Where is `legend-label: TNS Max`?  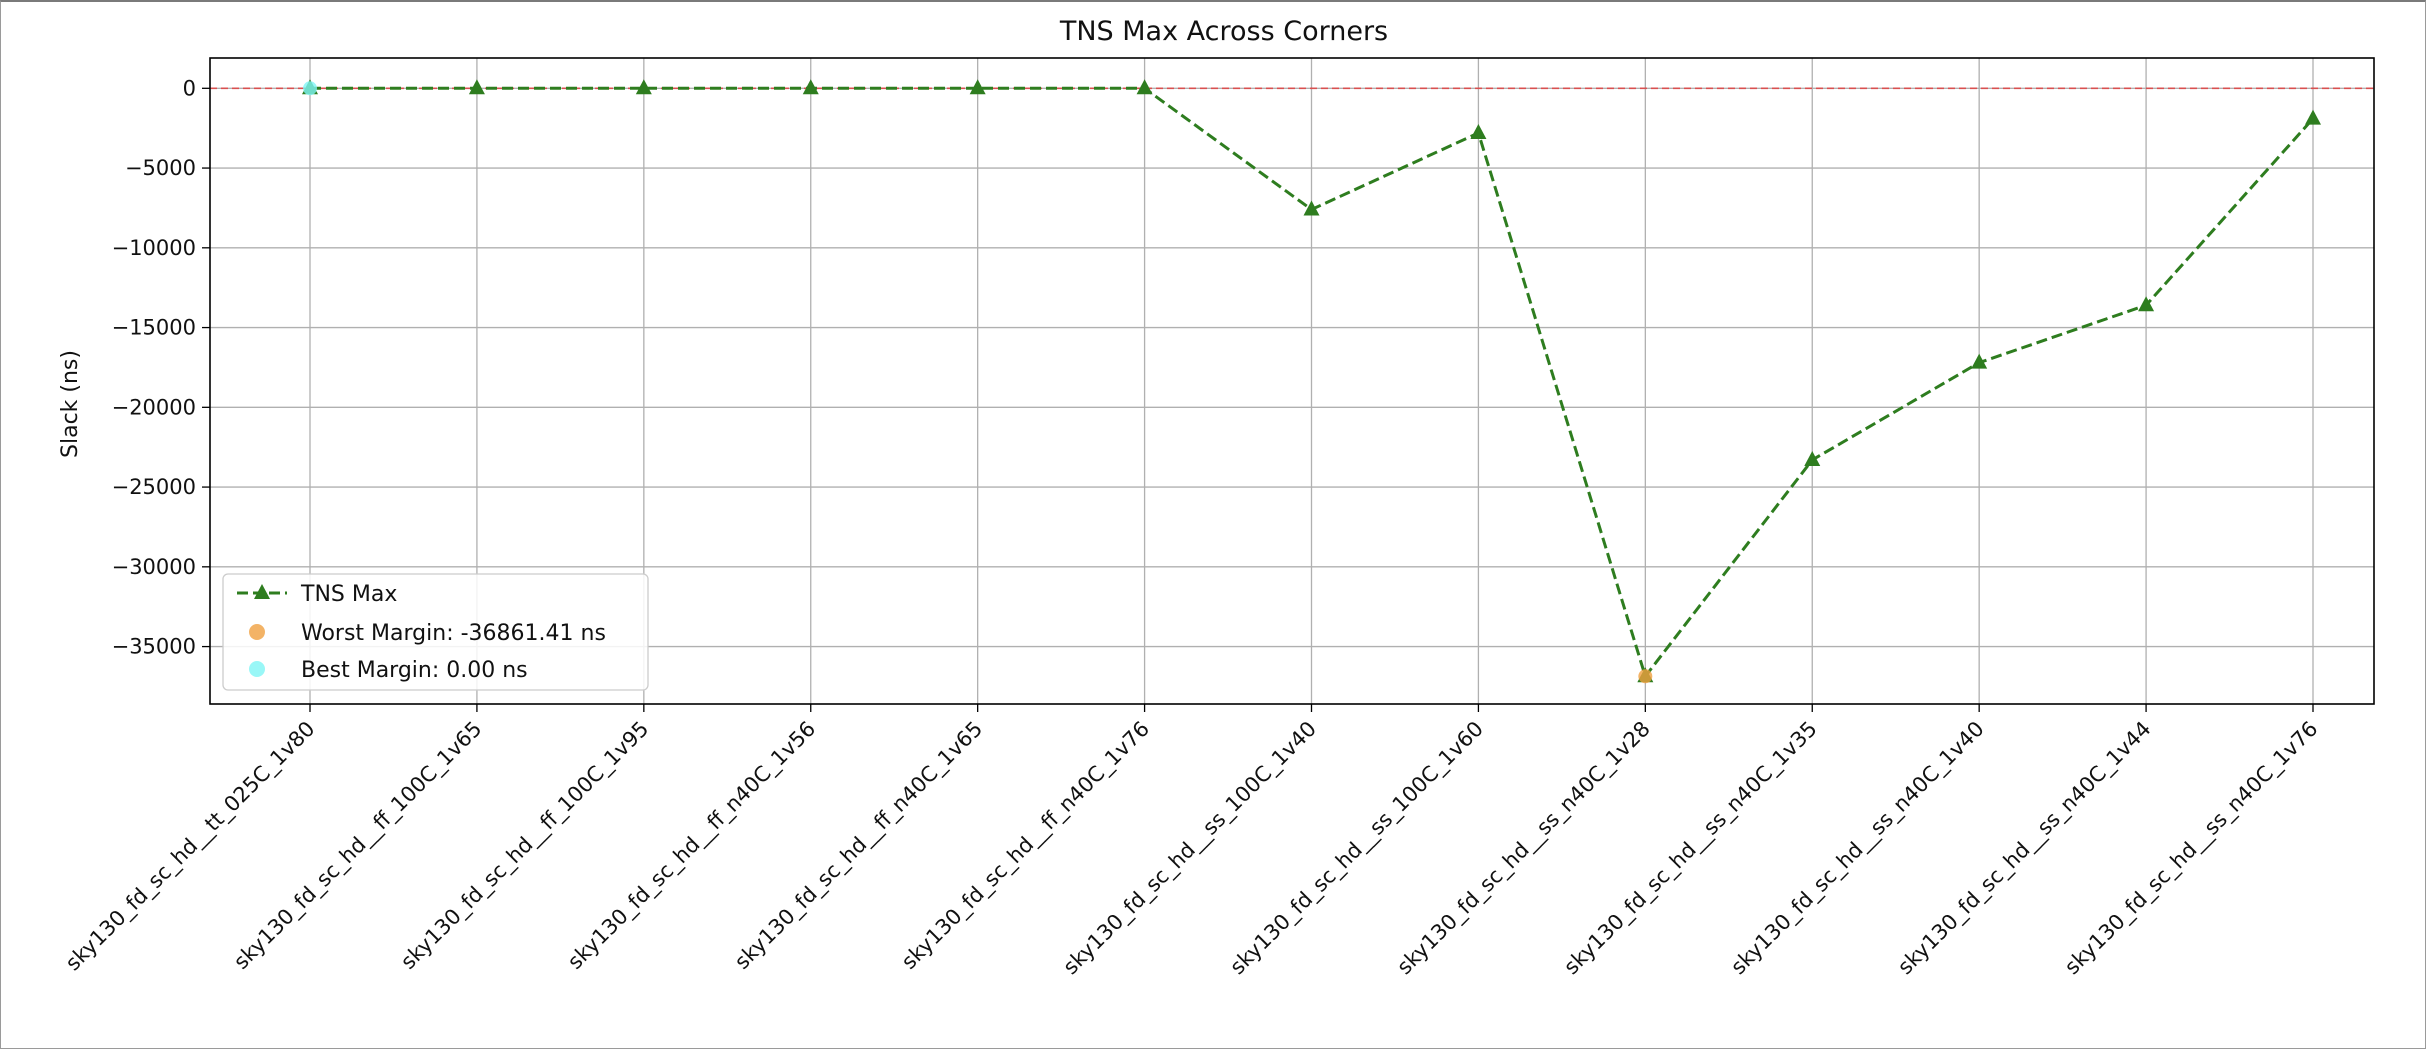
legend-label: TNS Max is located at coordinates (348, 594).